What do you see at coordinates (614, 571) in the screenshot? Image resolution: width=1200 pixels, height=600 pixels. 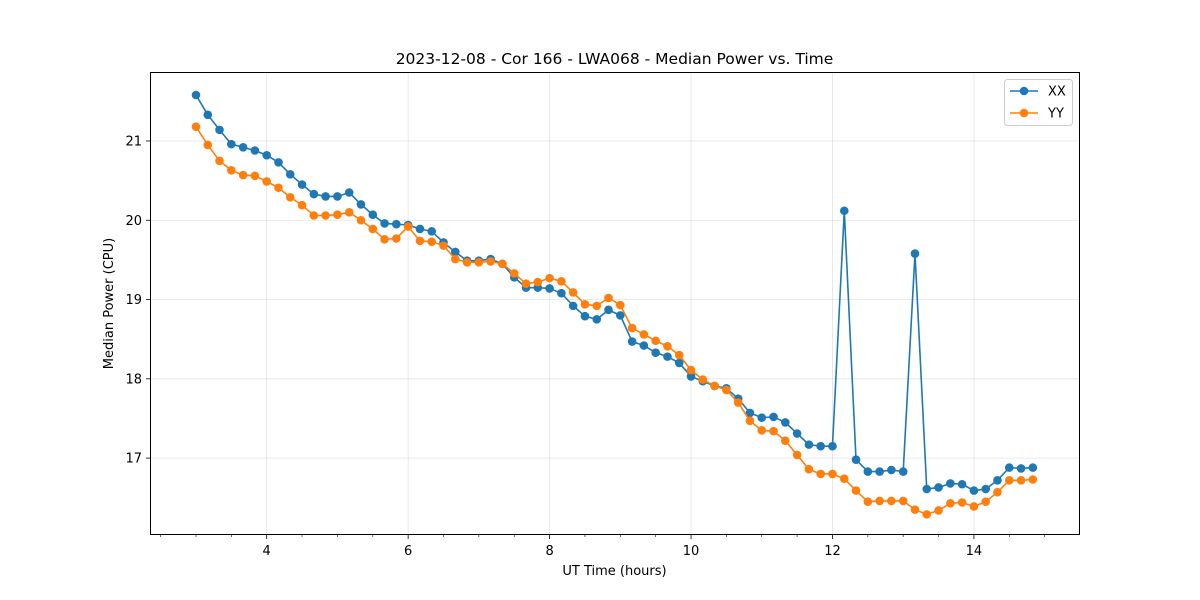 I see `x-axis-label: UT Time (hours)` at bounding box center [614, 571].